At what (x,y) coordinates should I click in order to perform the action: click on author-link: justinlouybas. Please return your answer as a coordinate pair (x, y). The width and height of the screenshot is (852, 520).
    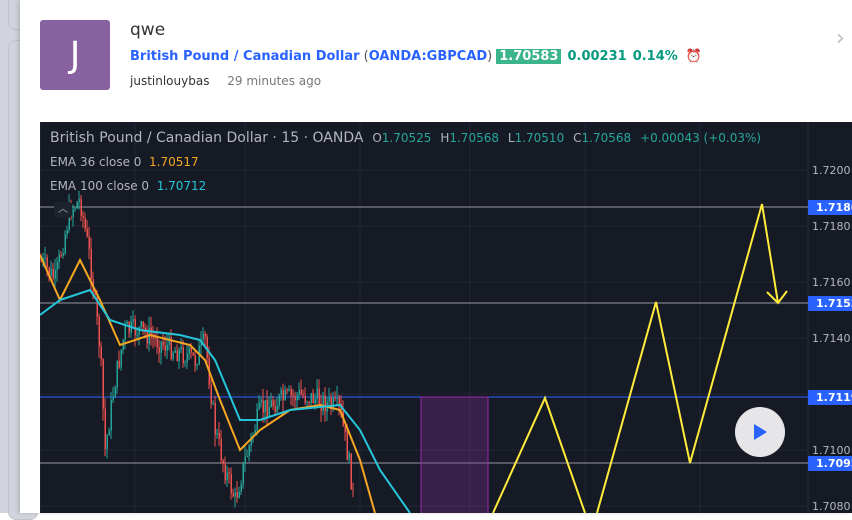
    Looking at the image, I should click on (170, 81).